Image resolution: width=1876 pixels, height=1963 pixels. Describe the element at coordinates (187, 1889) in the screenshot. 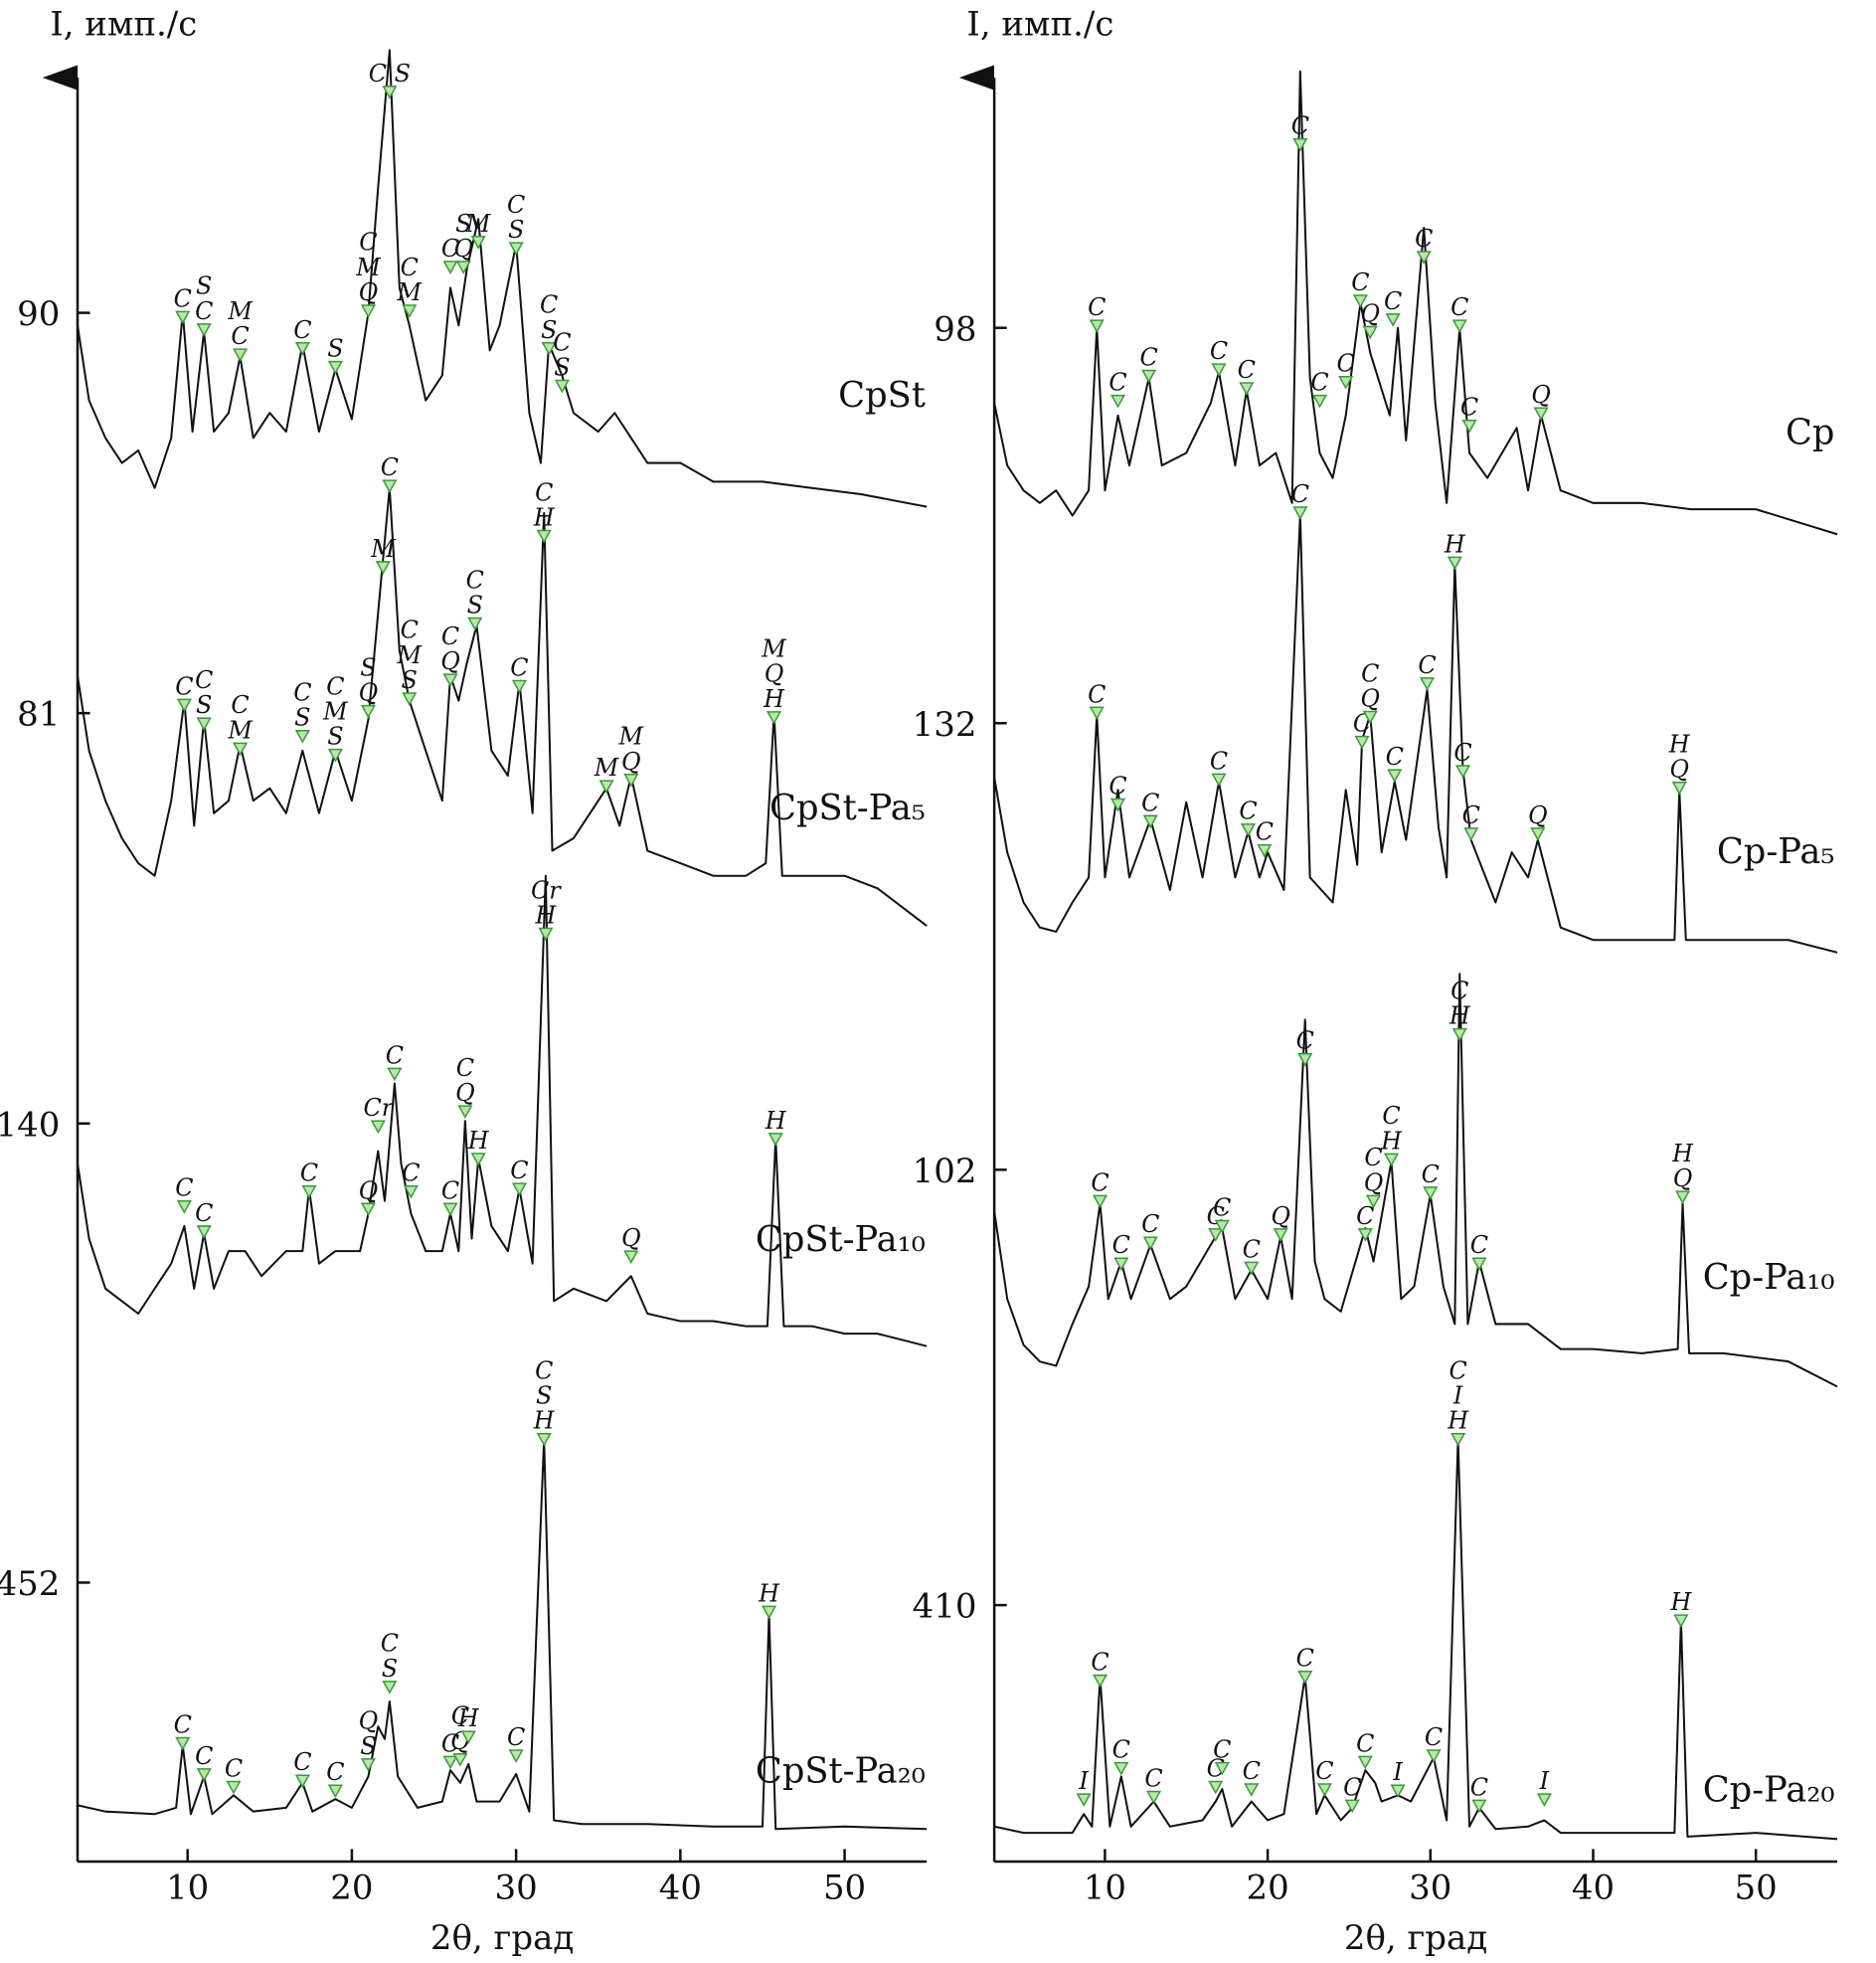

I see `x-tick-label: 10` at that location.